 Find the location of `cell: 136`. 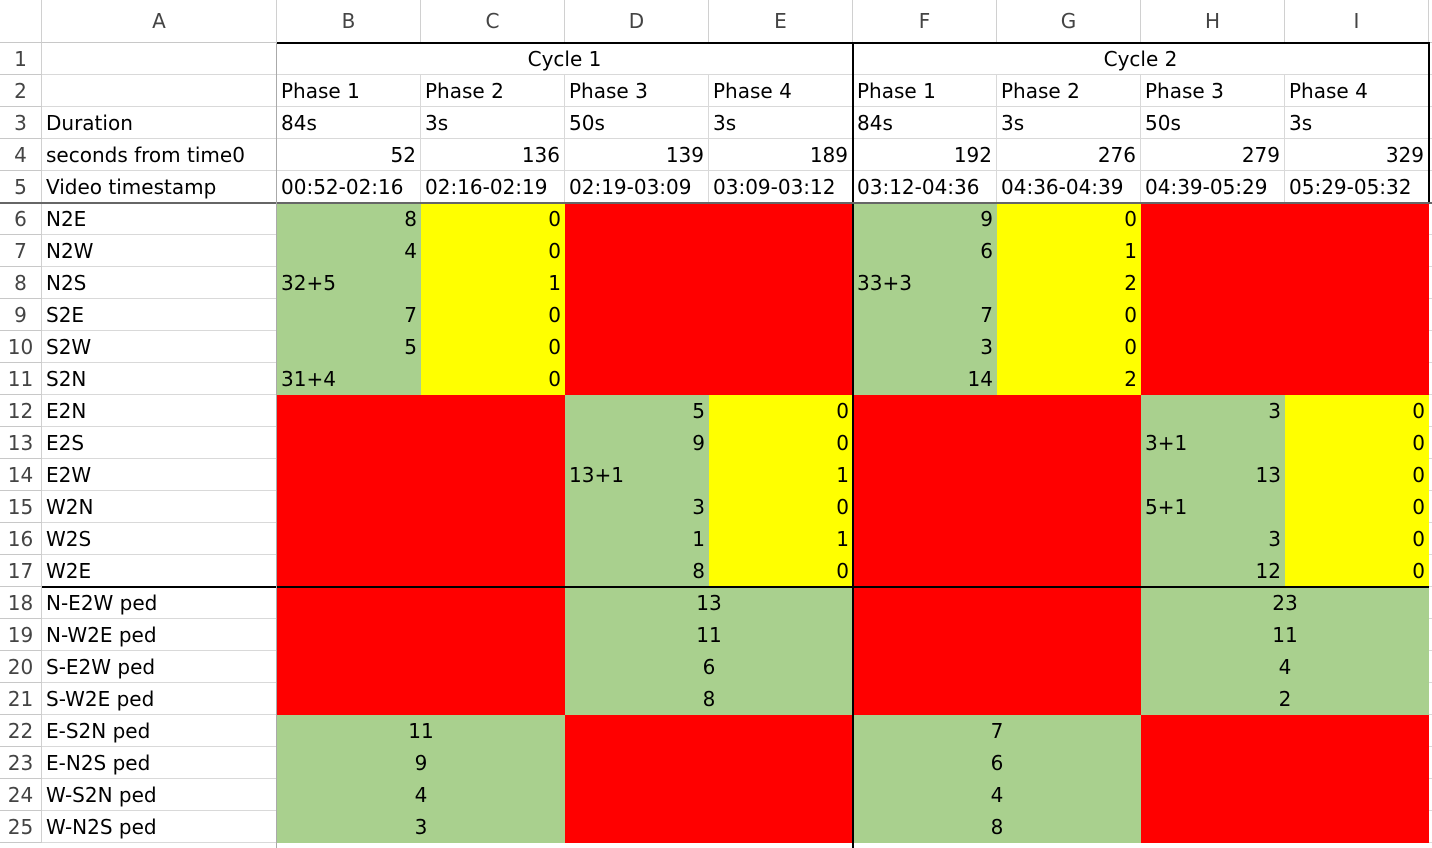

cell: 136 is located at coordinates (493, 155).